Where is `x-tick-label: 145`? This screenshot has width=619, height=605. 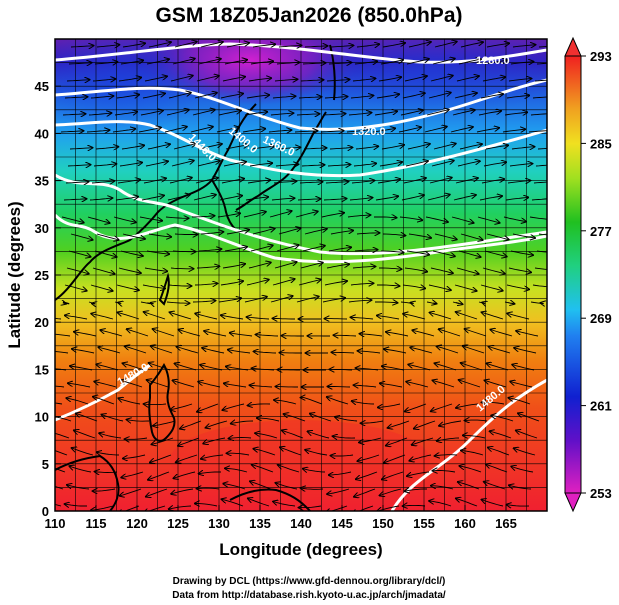
x-tick-label: 145 is located at coordinates (342, 523).